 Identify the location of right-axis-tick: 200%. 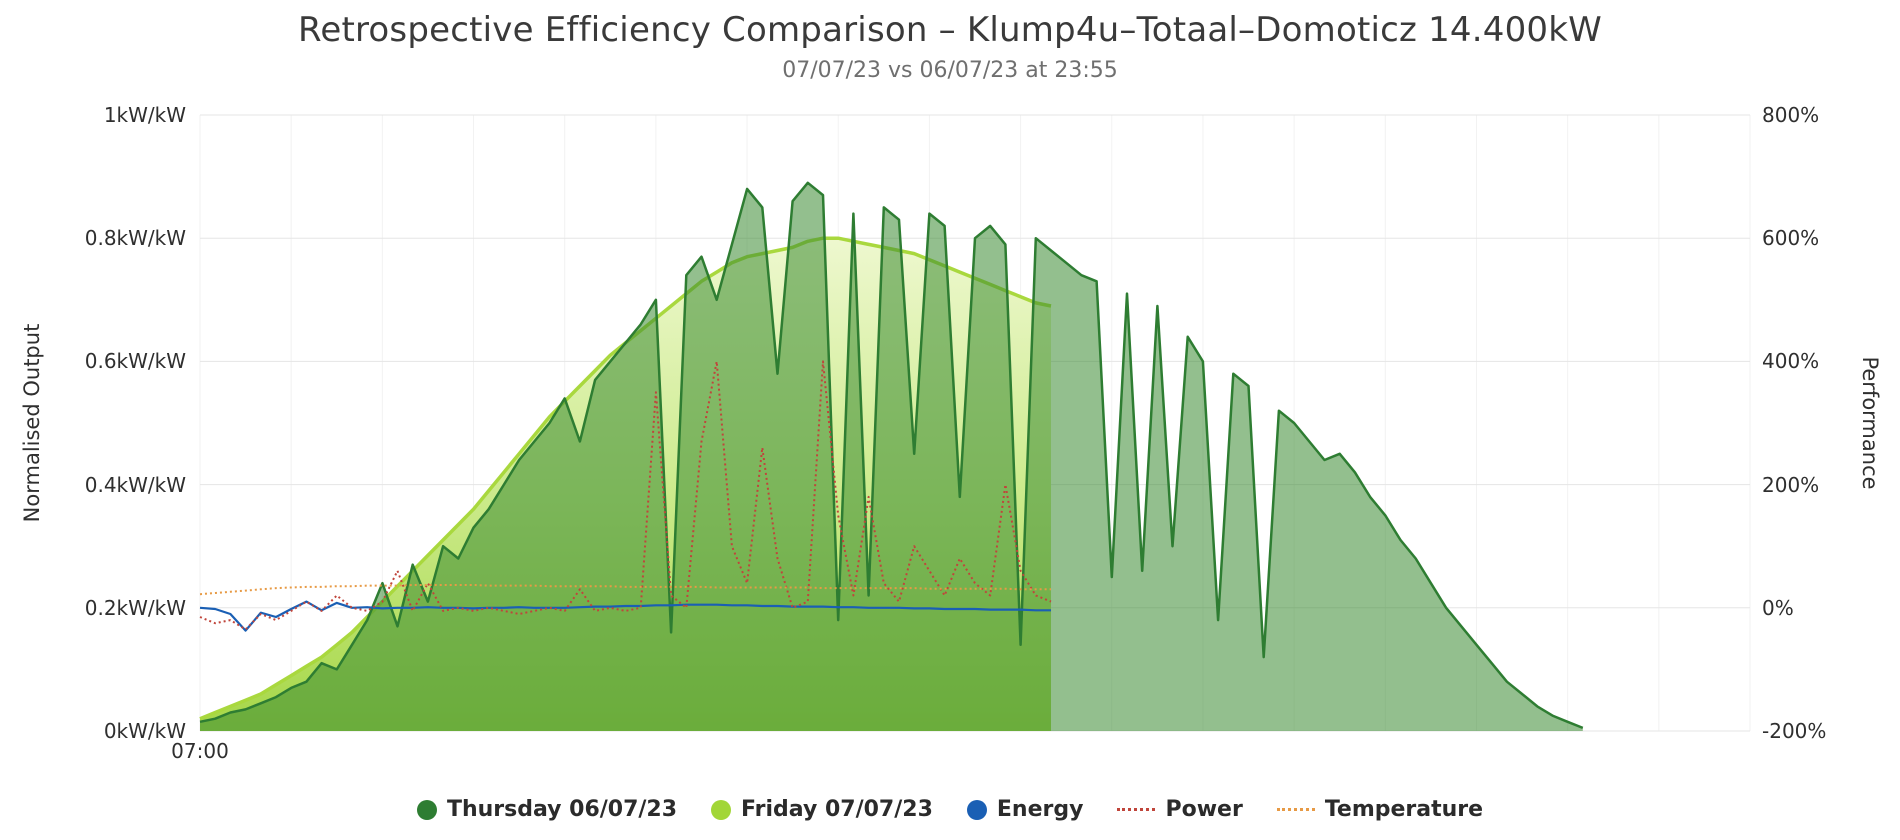
(1791, 485).